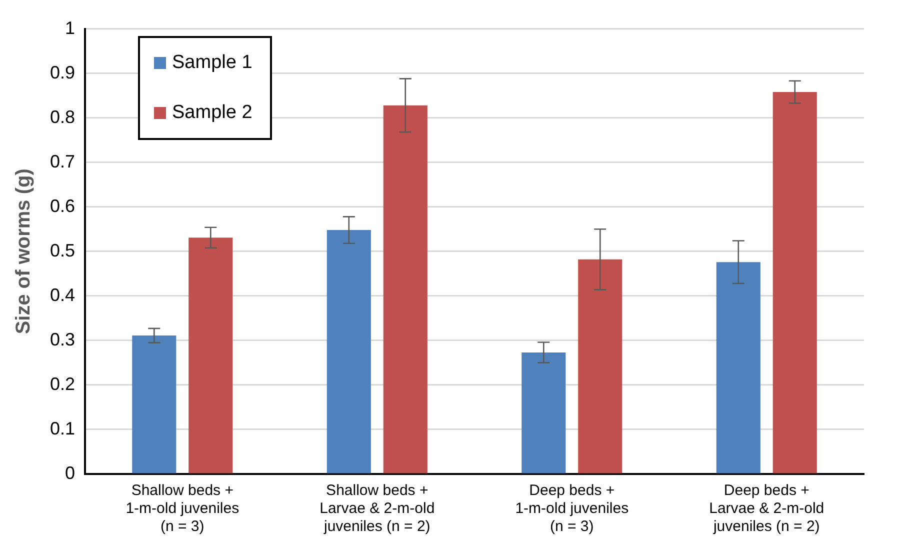  Describe the element at coordinates (63, 339) in the screenshot. I see `y-tick-label: 0.3` at that location.